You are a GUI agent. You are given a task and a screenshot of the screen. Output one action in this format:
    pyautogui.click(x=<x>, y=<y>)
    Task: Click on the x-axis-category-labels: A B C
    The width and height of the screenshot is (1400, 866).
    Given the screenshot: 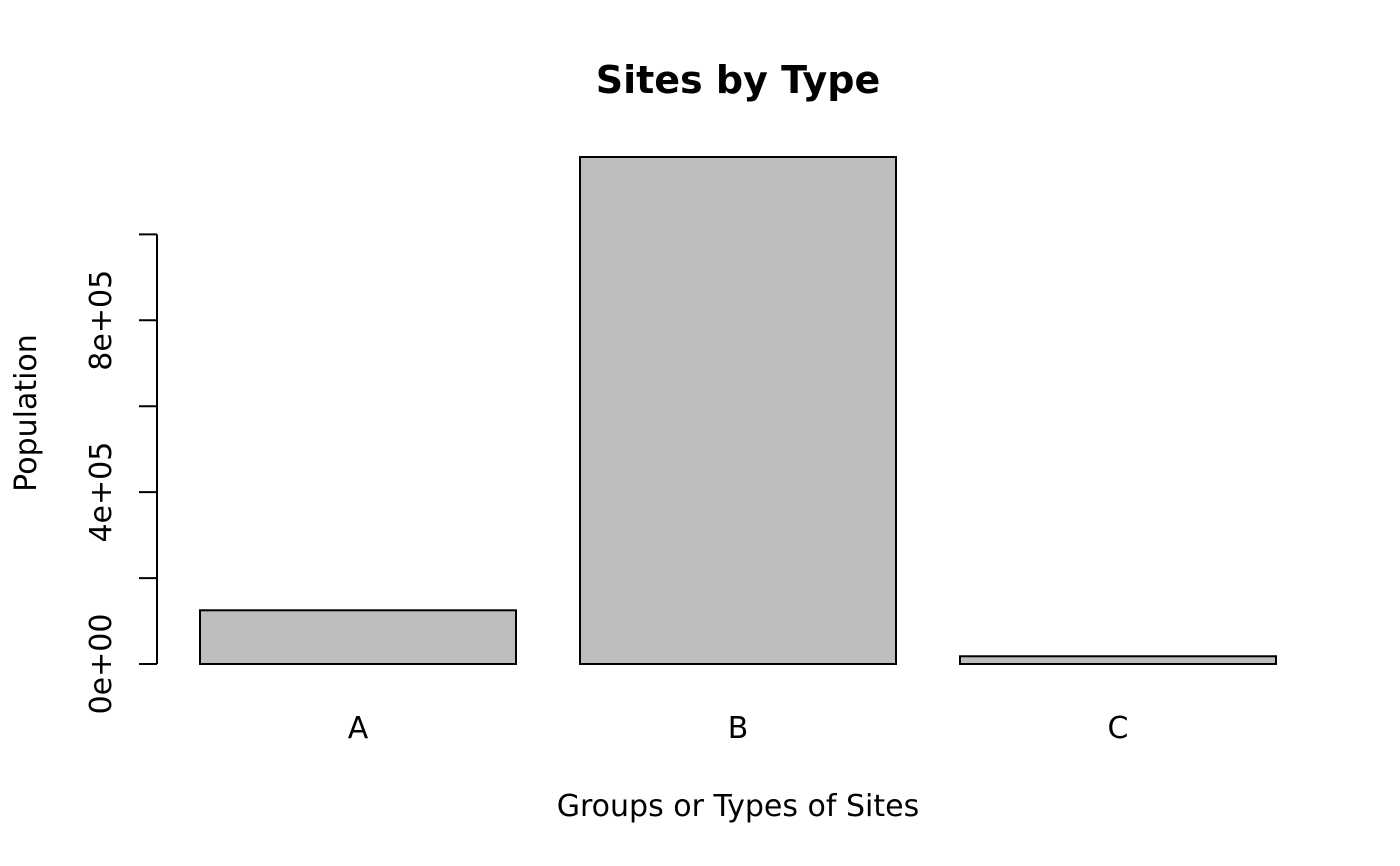 What is the action you would take?
    pyautogui.click(x=738, y=728)
    